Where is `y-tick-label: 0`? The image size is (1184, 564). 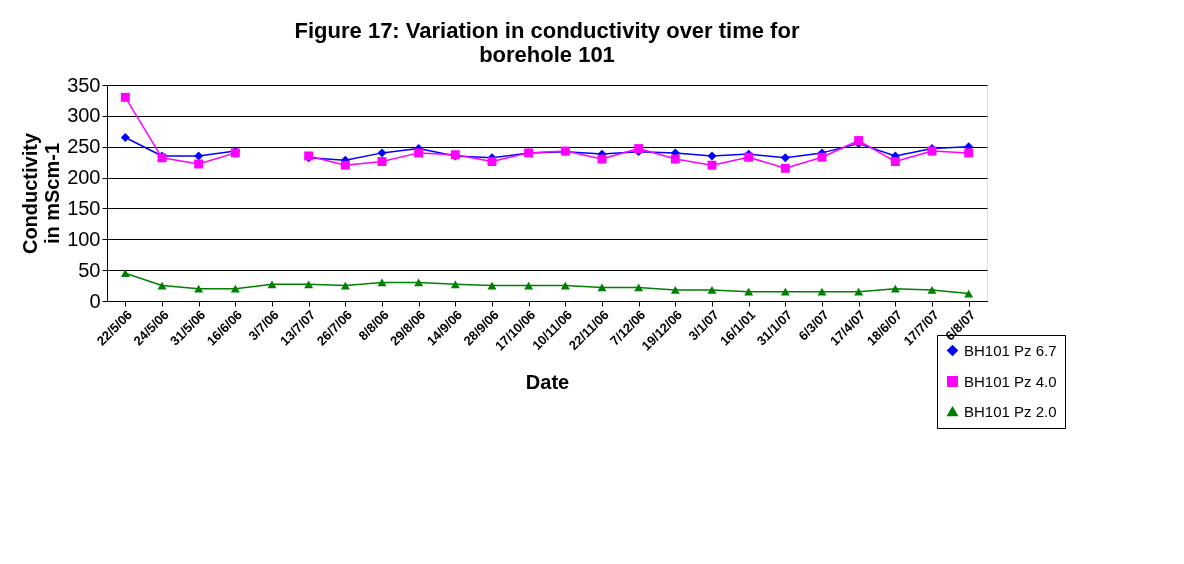 y-tick-label: 0 is located at coordinates (95, 300).